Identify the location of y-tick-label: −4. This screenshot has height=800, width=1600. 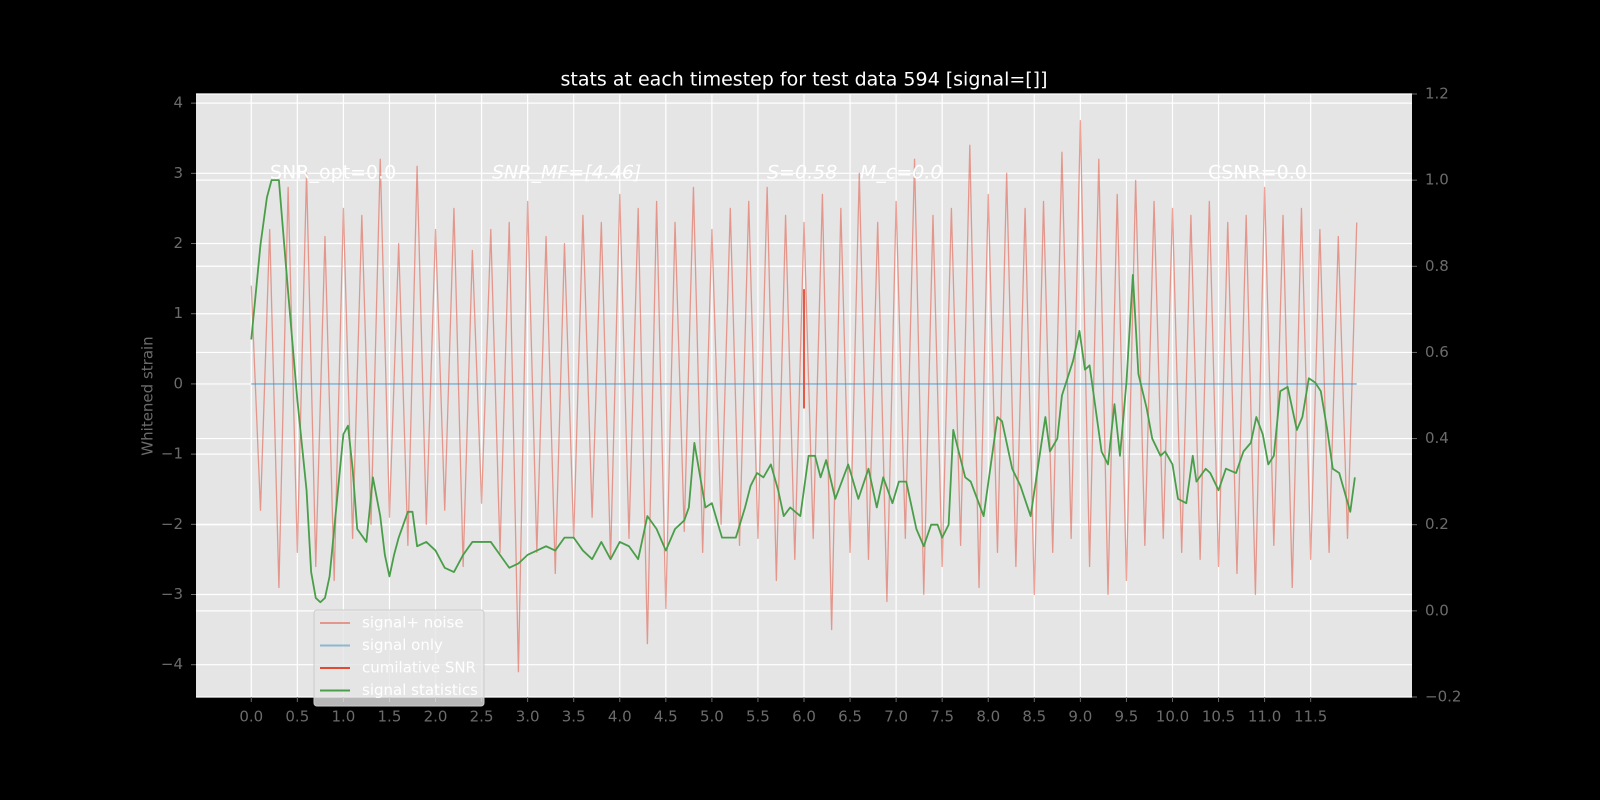
(172, 664).